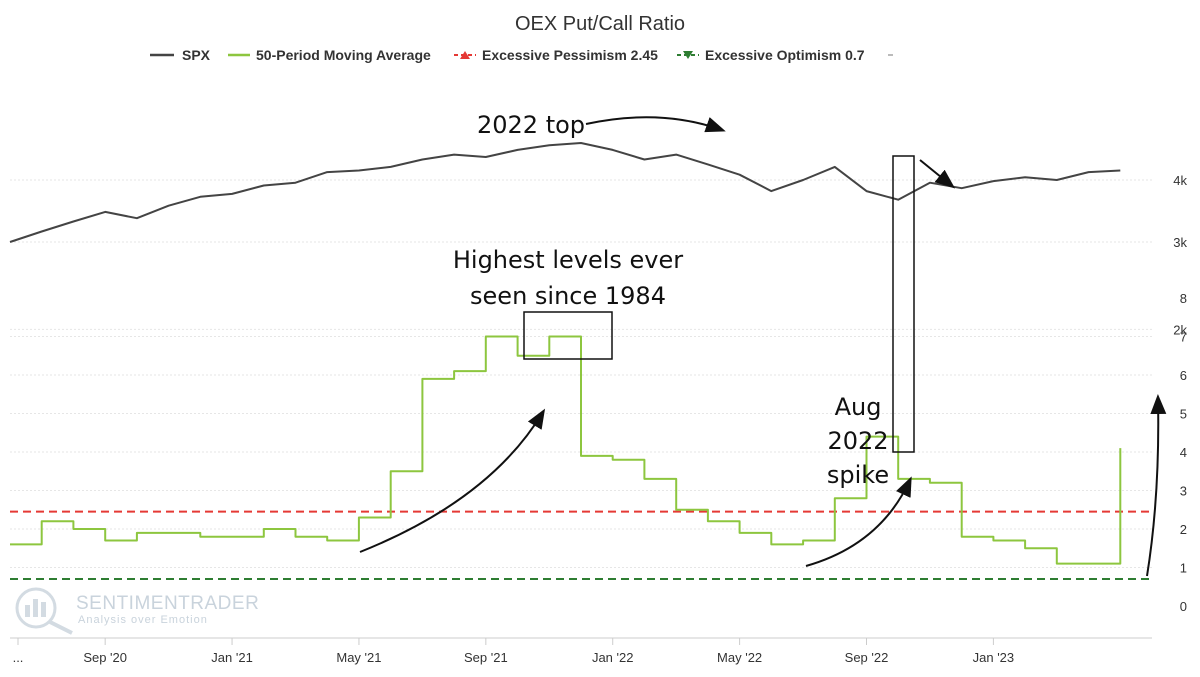 This screenshot has width=1200, height=677. I want to click on legend-item-moving-average: 50-Period Moving Average, so click(329, 55).